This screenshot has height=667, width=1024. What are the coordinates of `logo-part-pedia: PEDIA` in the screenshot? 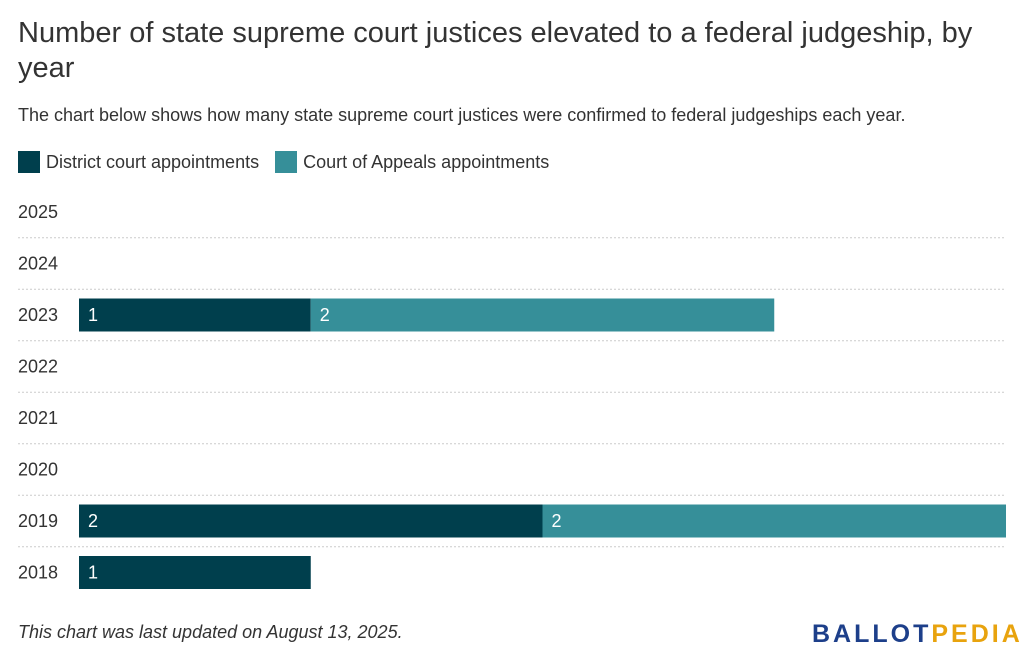 It's located at (977, 634).